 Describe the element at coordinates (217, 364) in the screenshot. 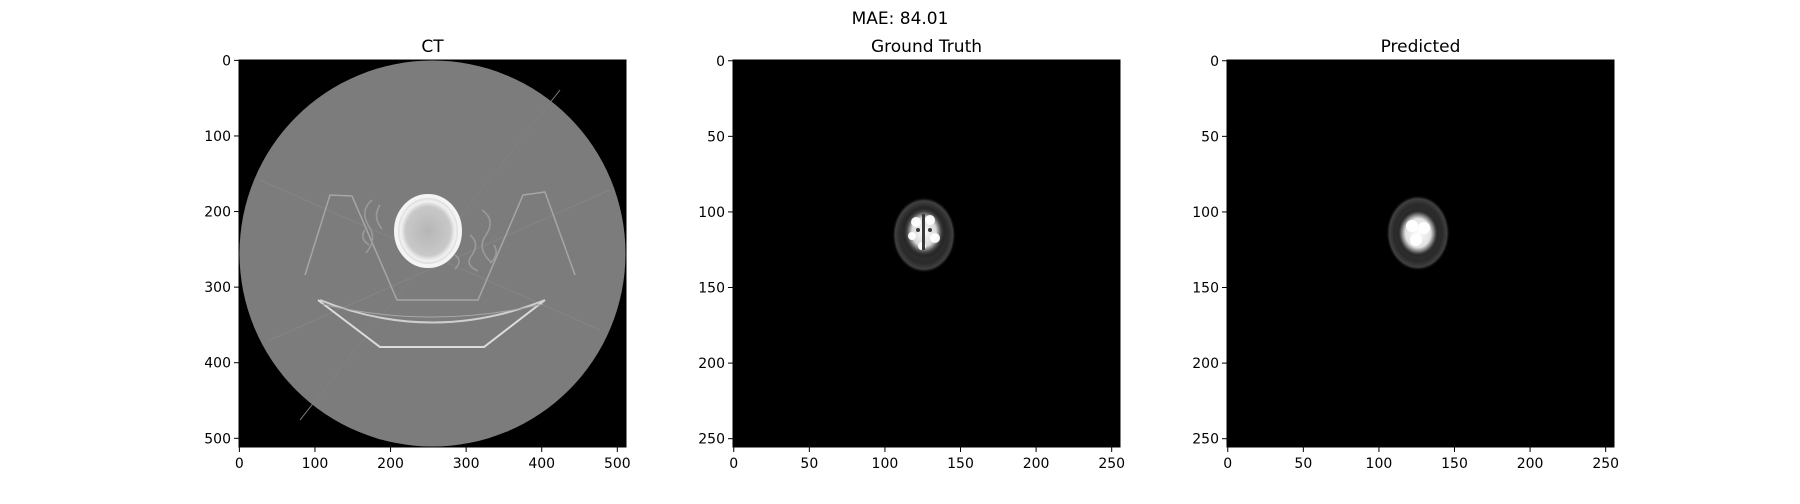

I see `y-tick-label: 400` at that location.